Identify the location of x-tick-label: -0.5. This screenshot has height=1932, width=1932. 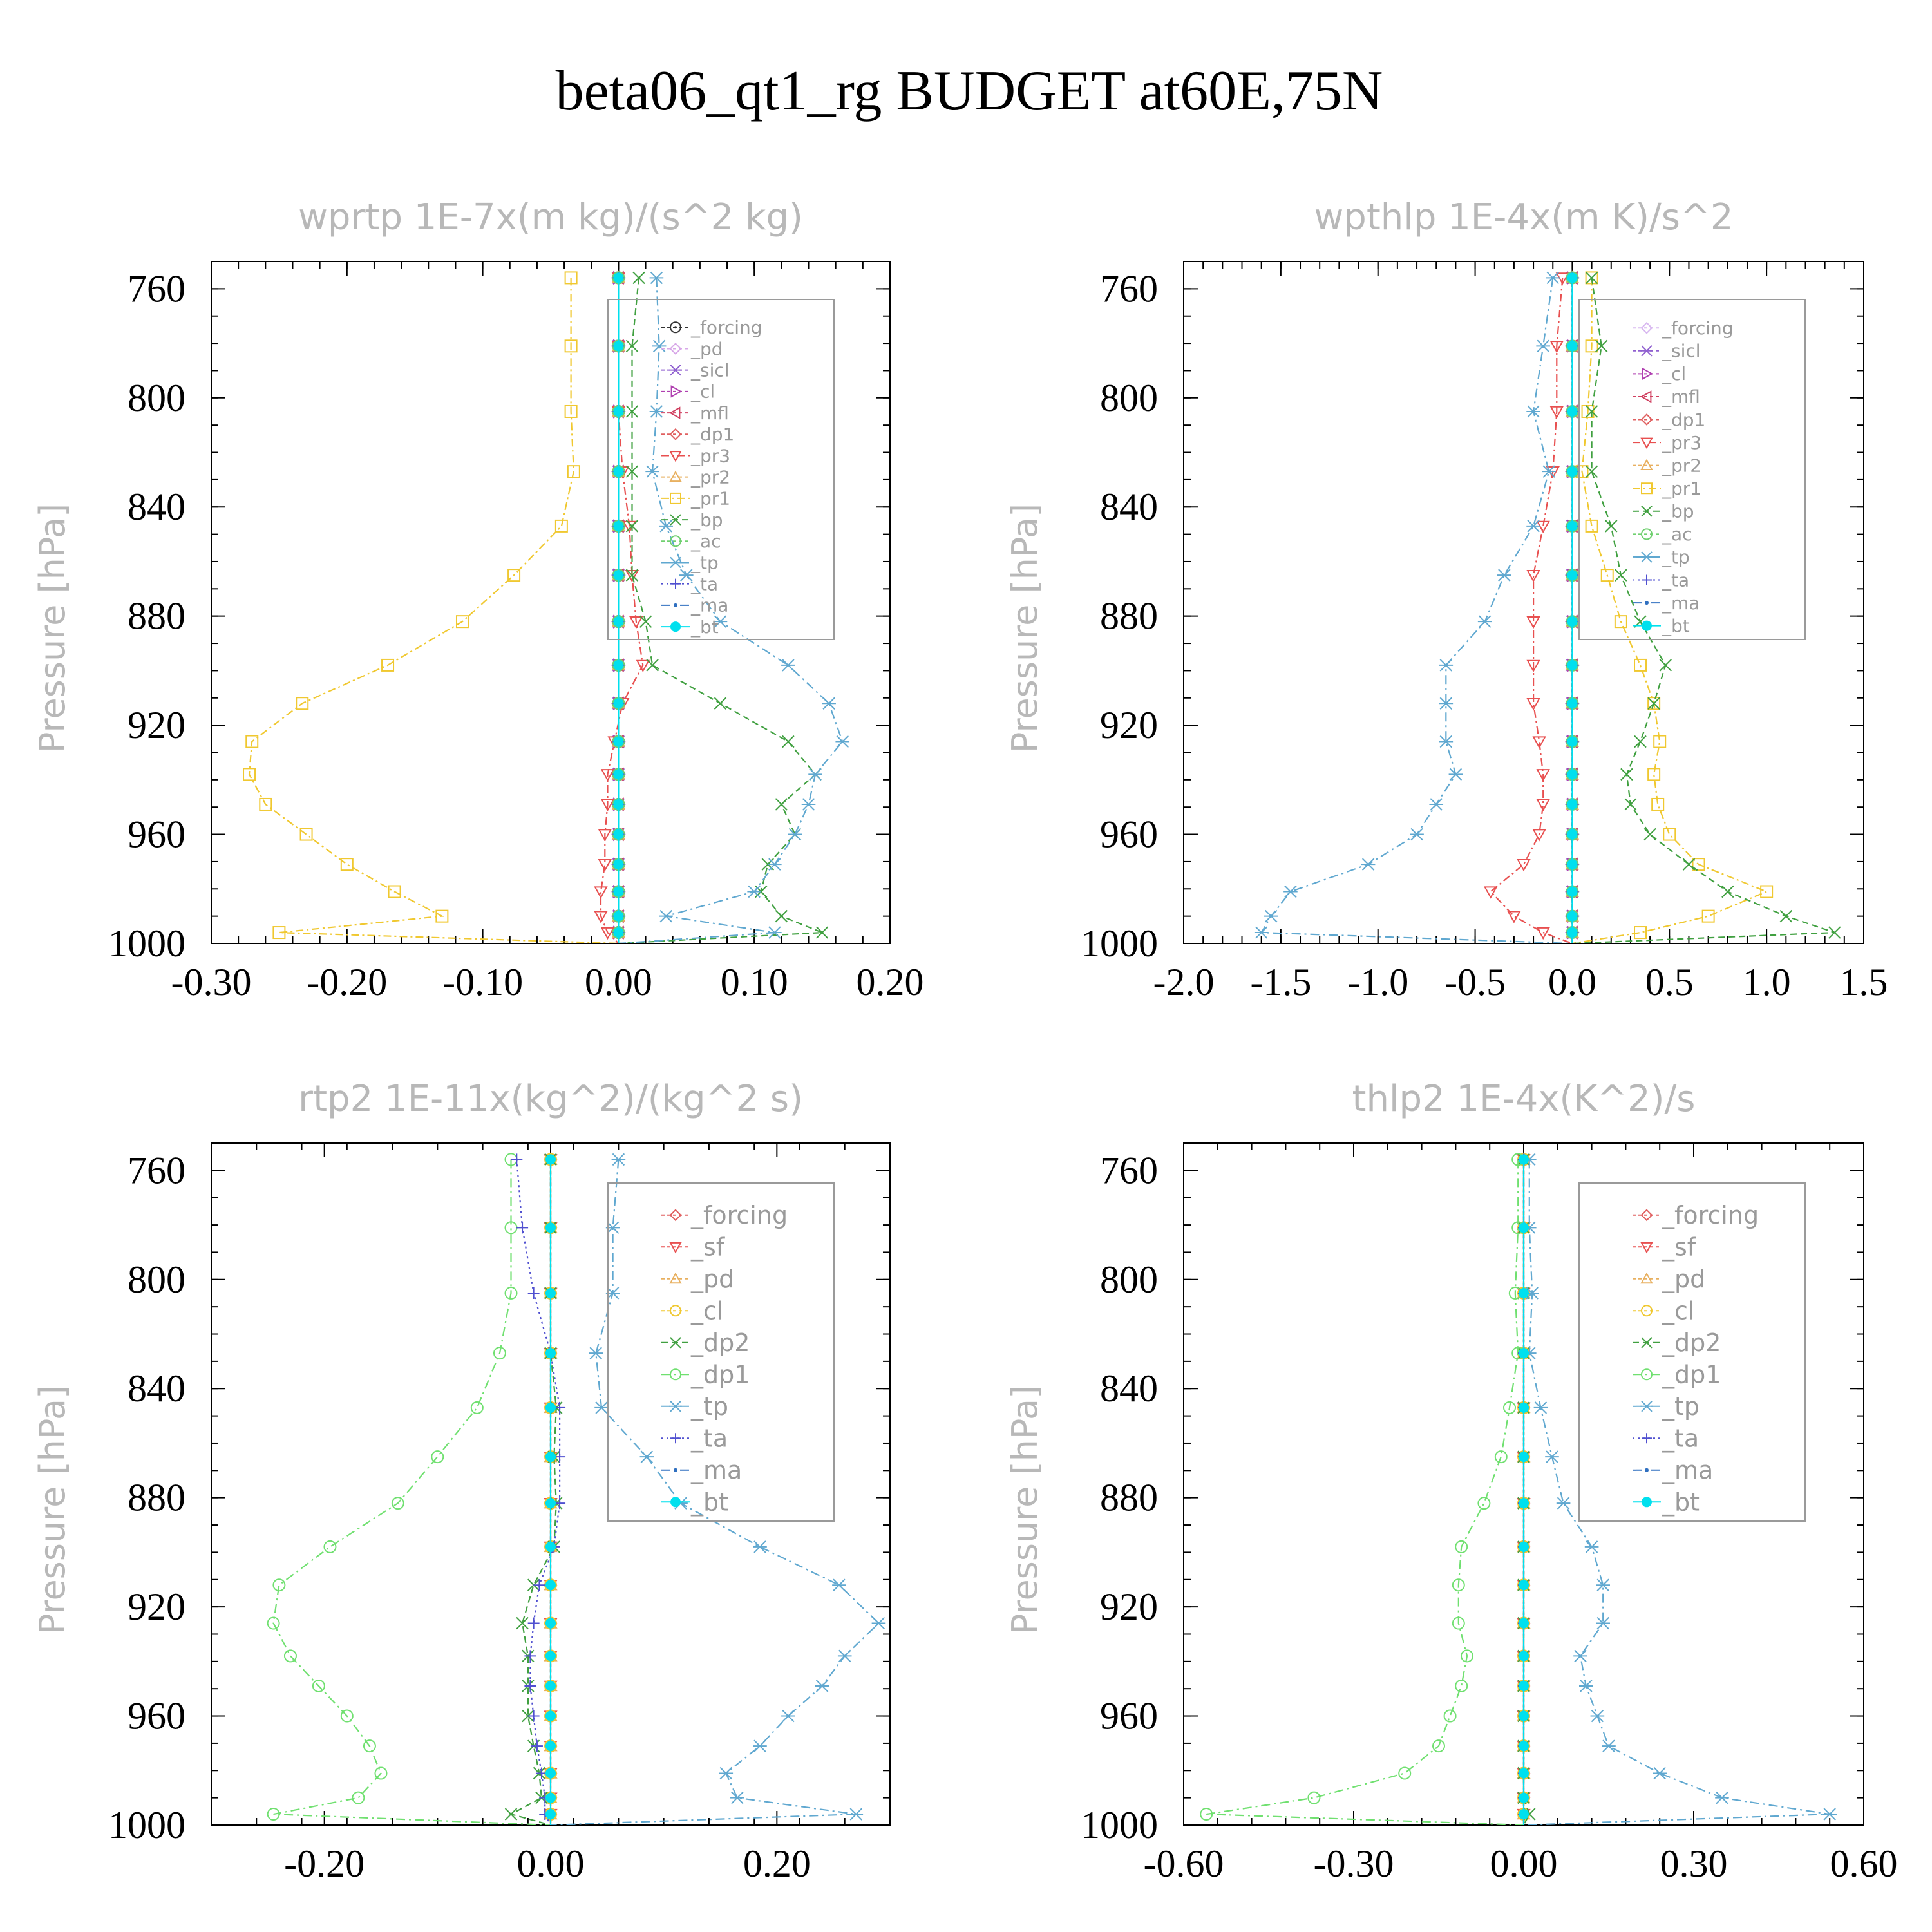
(1475, 982).